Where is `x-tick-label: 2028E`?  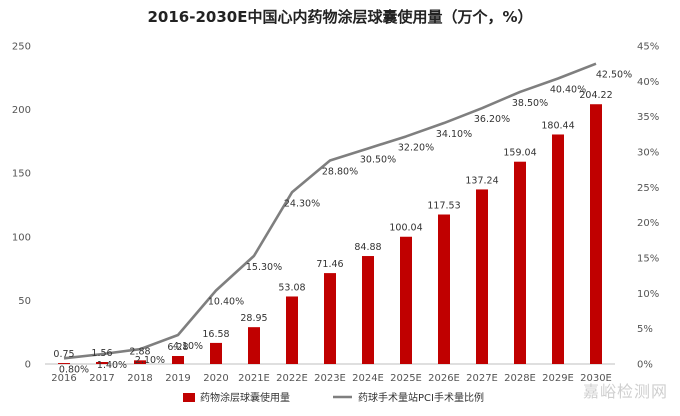 x-tick-label: 2028E is located at coordinates (520, 378).